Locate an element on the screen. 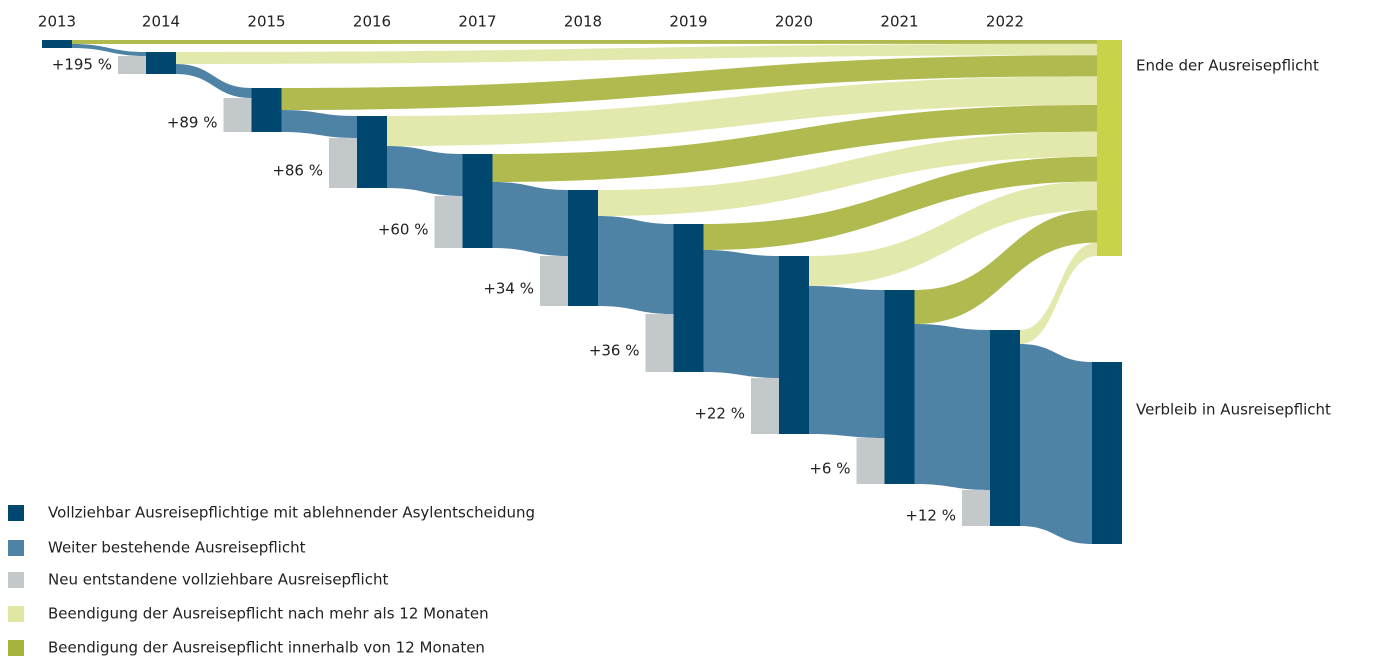 Image resolution: width=1376 pixels, height=670 pixels. year-label: 2017 is located at coordinates (477, 22).